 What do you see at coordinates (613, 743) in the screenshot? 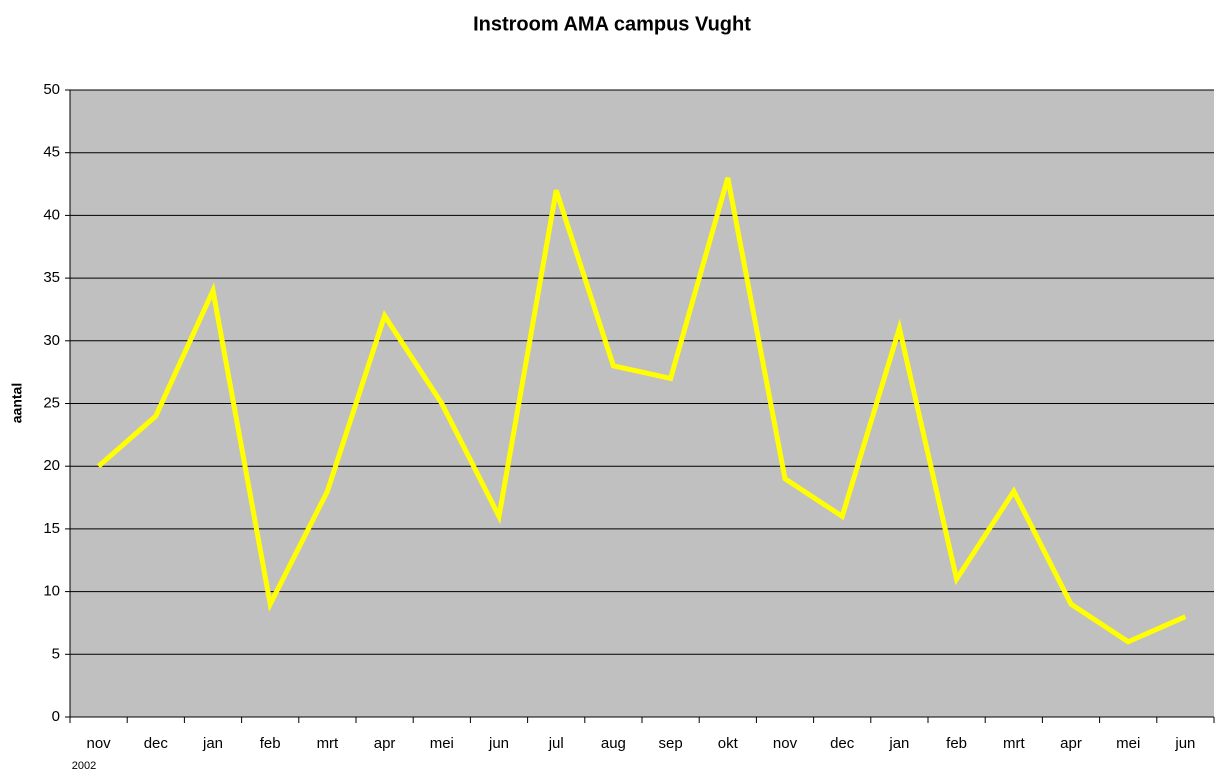
I see `x-tick-label: aug` at bounding box center [613, 743].